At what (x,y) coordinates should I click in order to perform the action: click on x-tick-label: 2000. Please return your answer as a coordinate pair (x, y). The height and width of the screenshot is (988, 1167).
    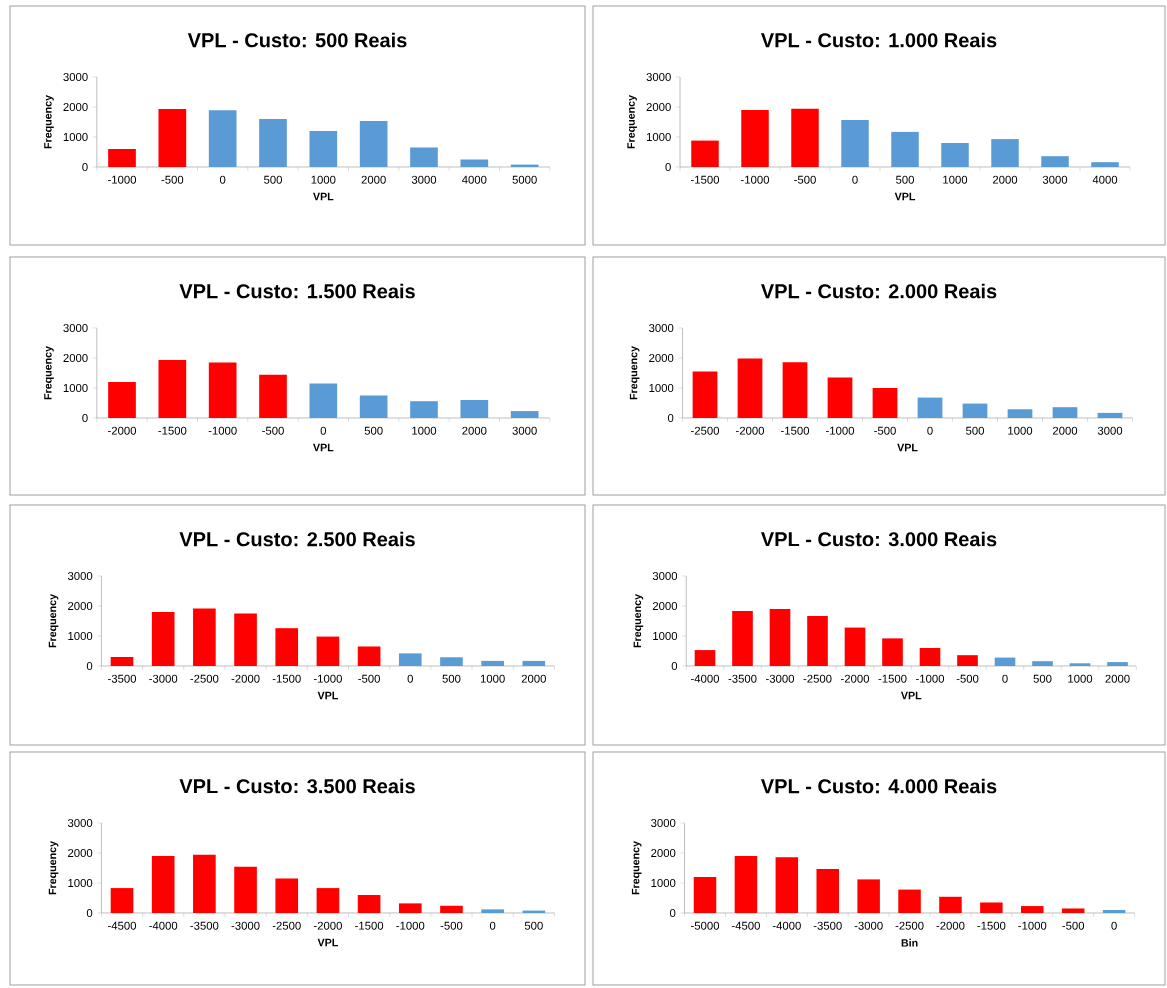
    Looking at the image, I should click on (1065, 430).